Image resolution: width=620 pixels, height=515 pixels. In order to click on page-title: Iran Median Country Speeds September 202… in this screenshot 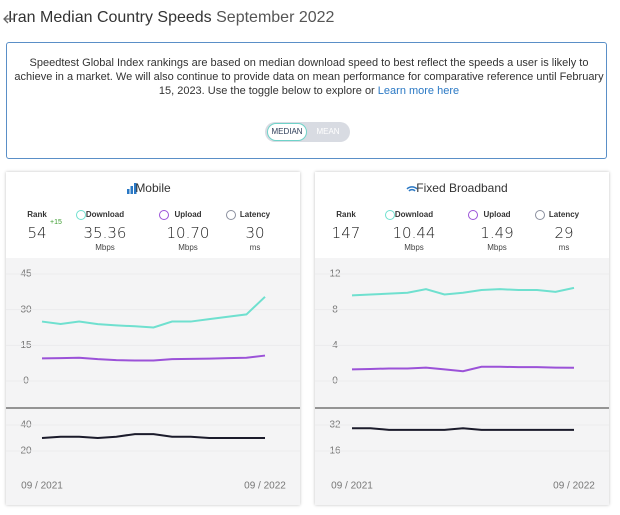, I will do `click(171, 18)`.